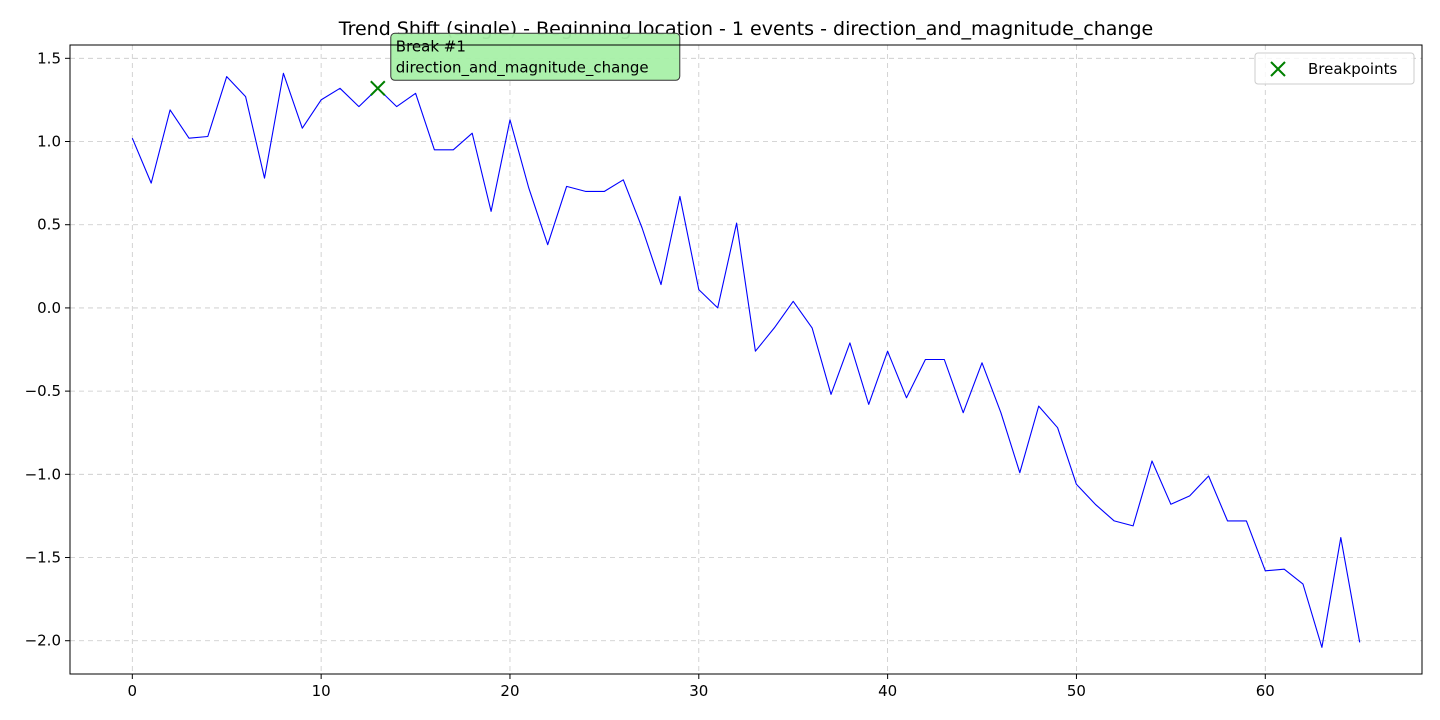 The width and height of the screenshot is (1440, 720). Describe the element at coordinates (133, 691) in the screenshot. I see `x-tick-label: 0` at that location.